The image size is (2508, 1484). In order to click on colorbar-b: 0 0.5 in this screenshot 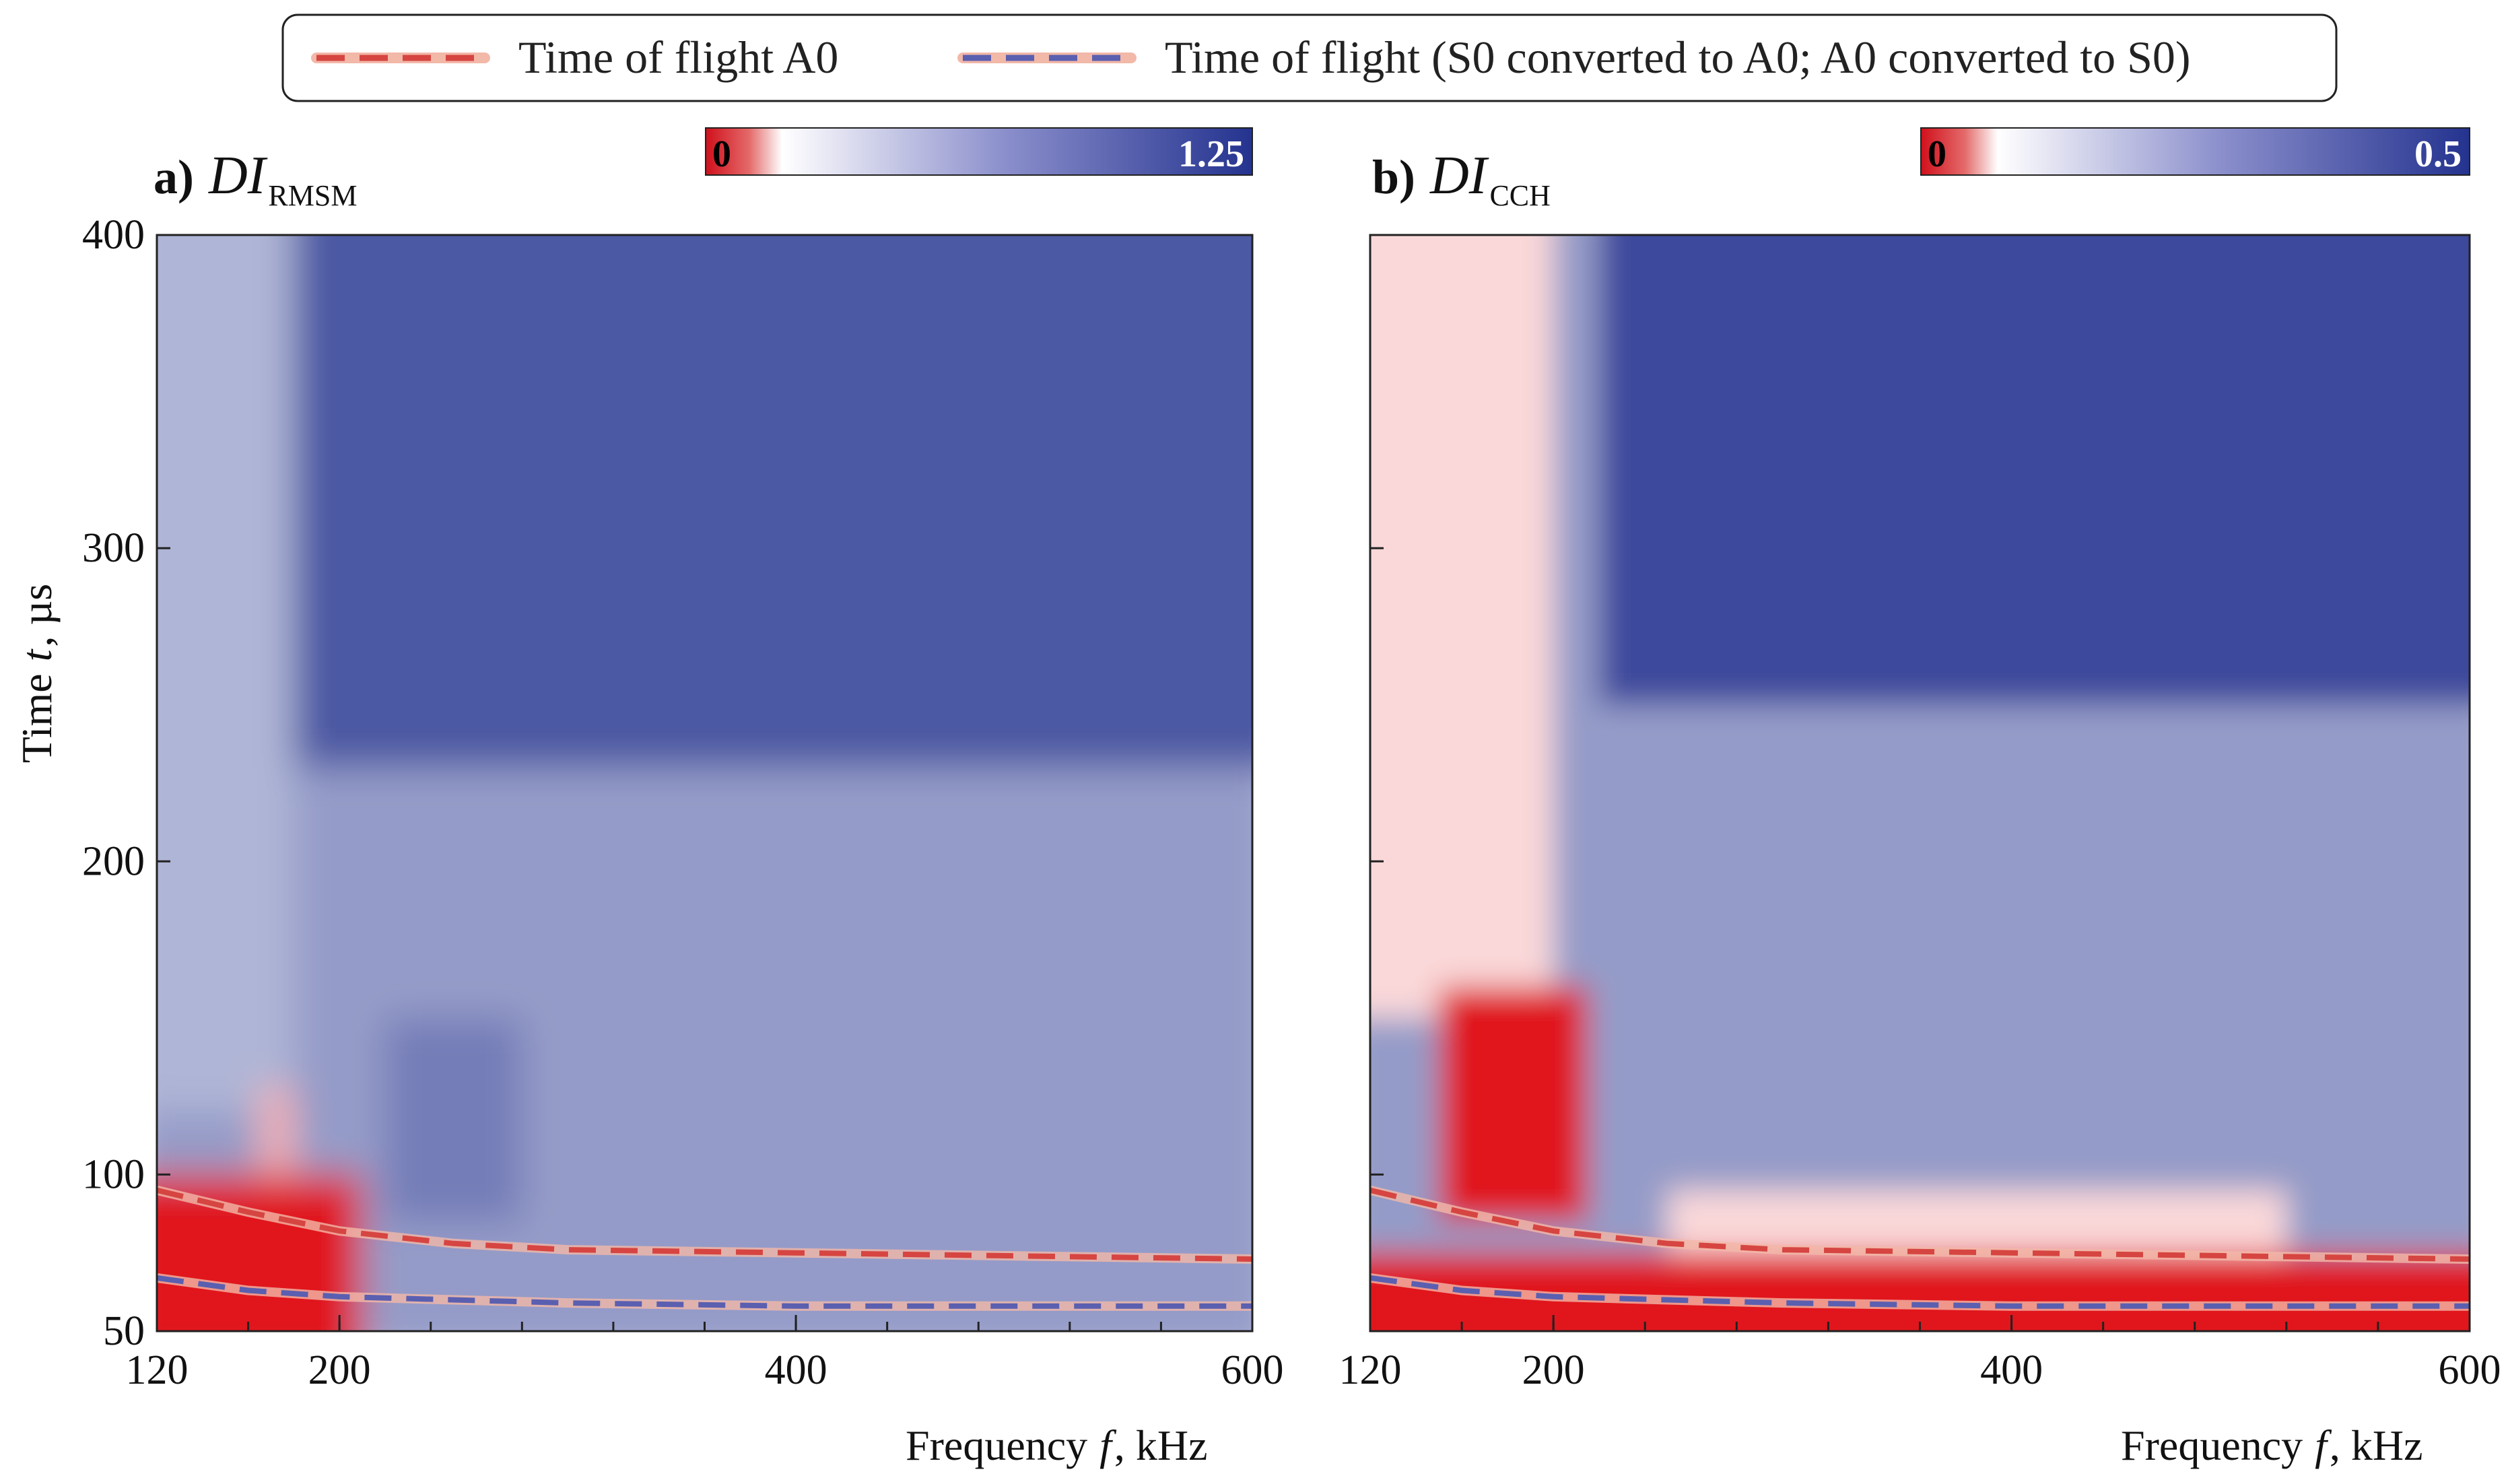, I will do `click(2195, 151)`.